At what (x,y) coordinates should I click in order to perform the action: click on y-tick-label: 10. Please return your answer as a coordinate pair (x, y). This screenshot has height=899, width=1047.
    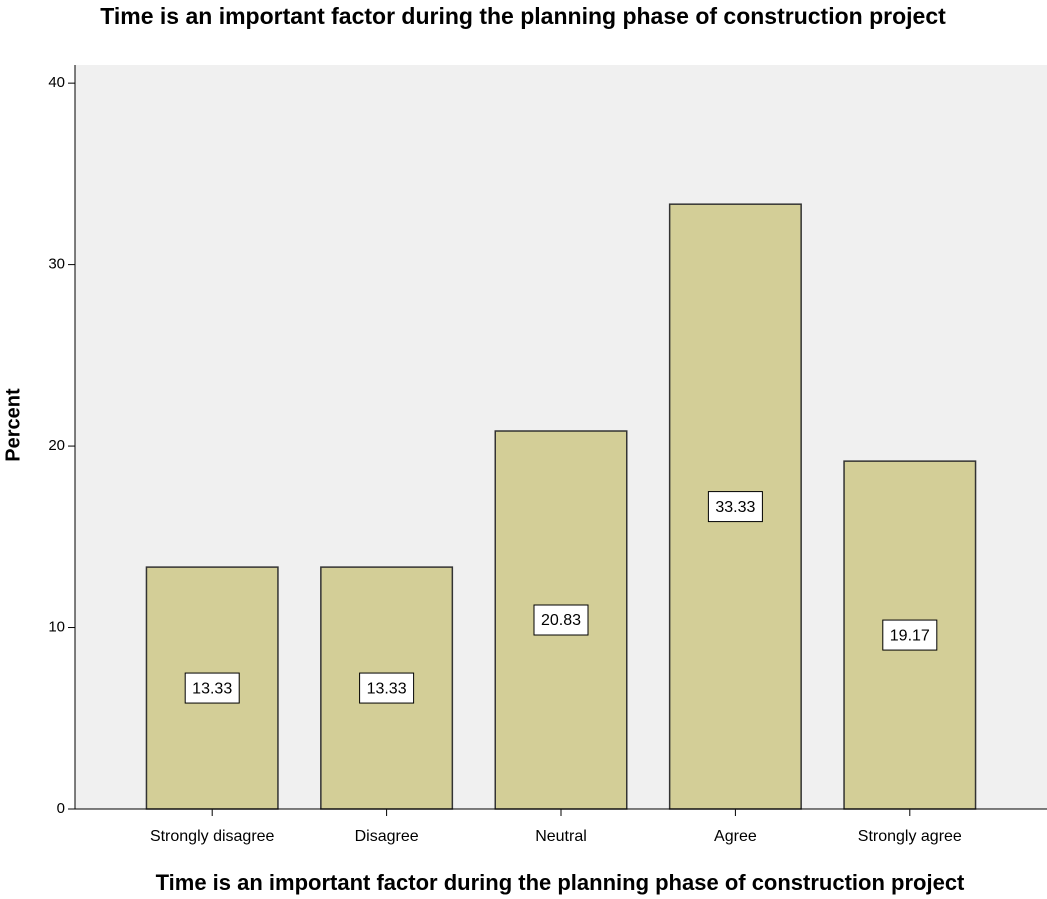
    Looking at the image, I should click on (56, 627).